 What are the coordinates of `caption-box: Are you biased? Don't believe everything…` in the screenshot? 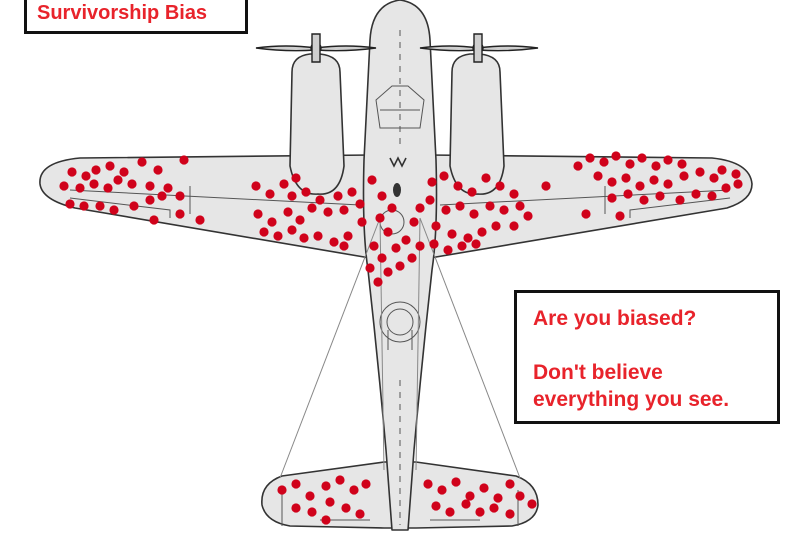 It's located at (647, 357).